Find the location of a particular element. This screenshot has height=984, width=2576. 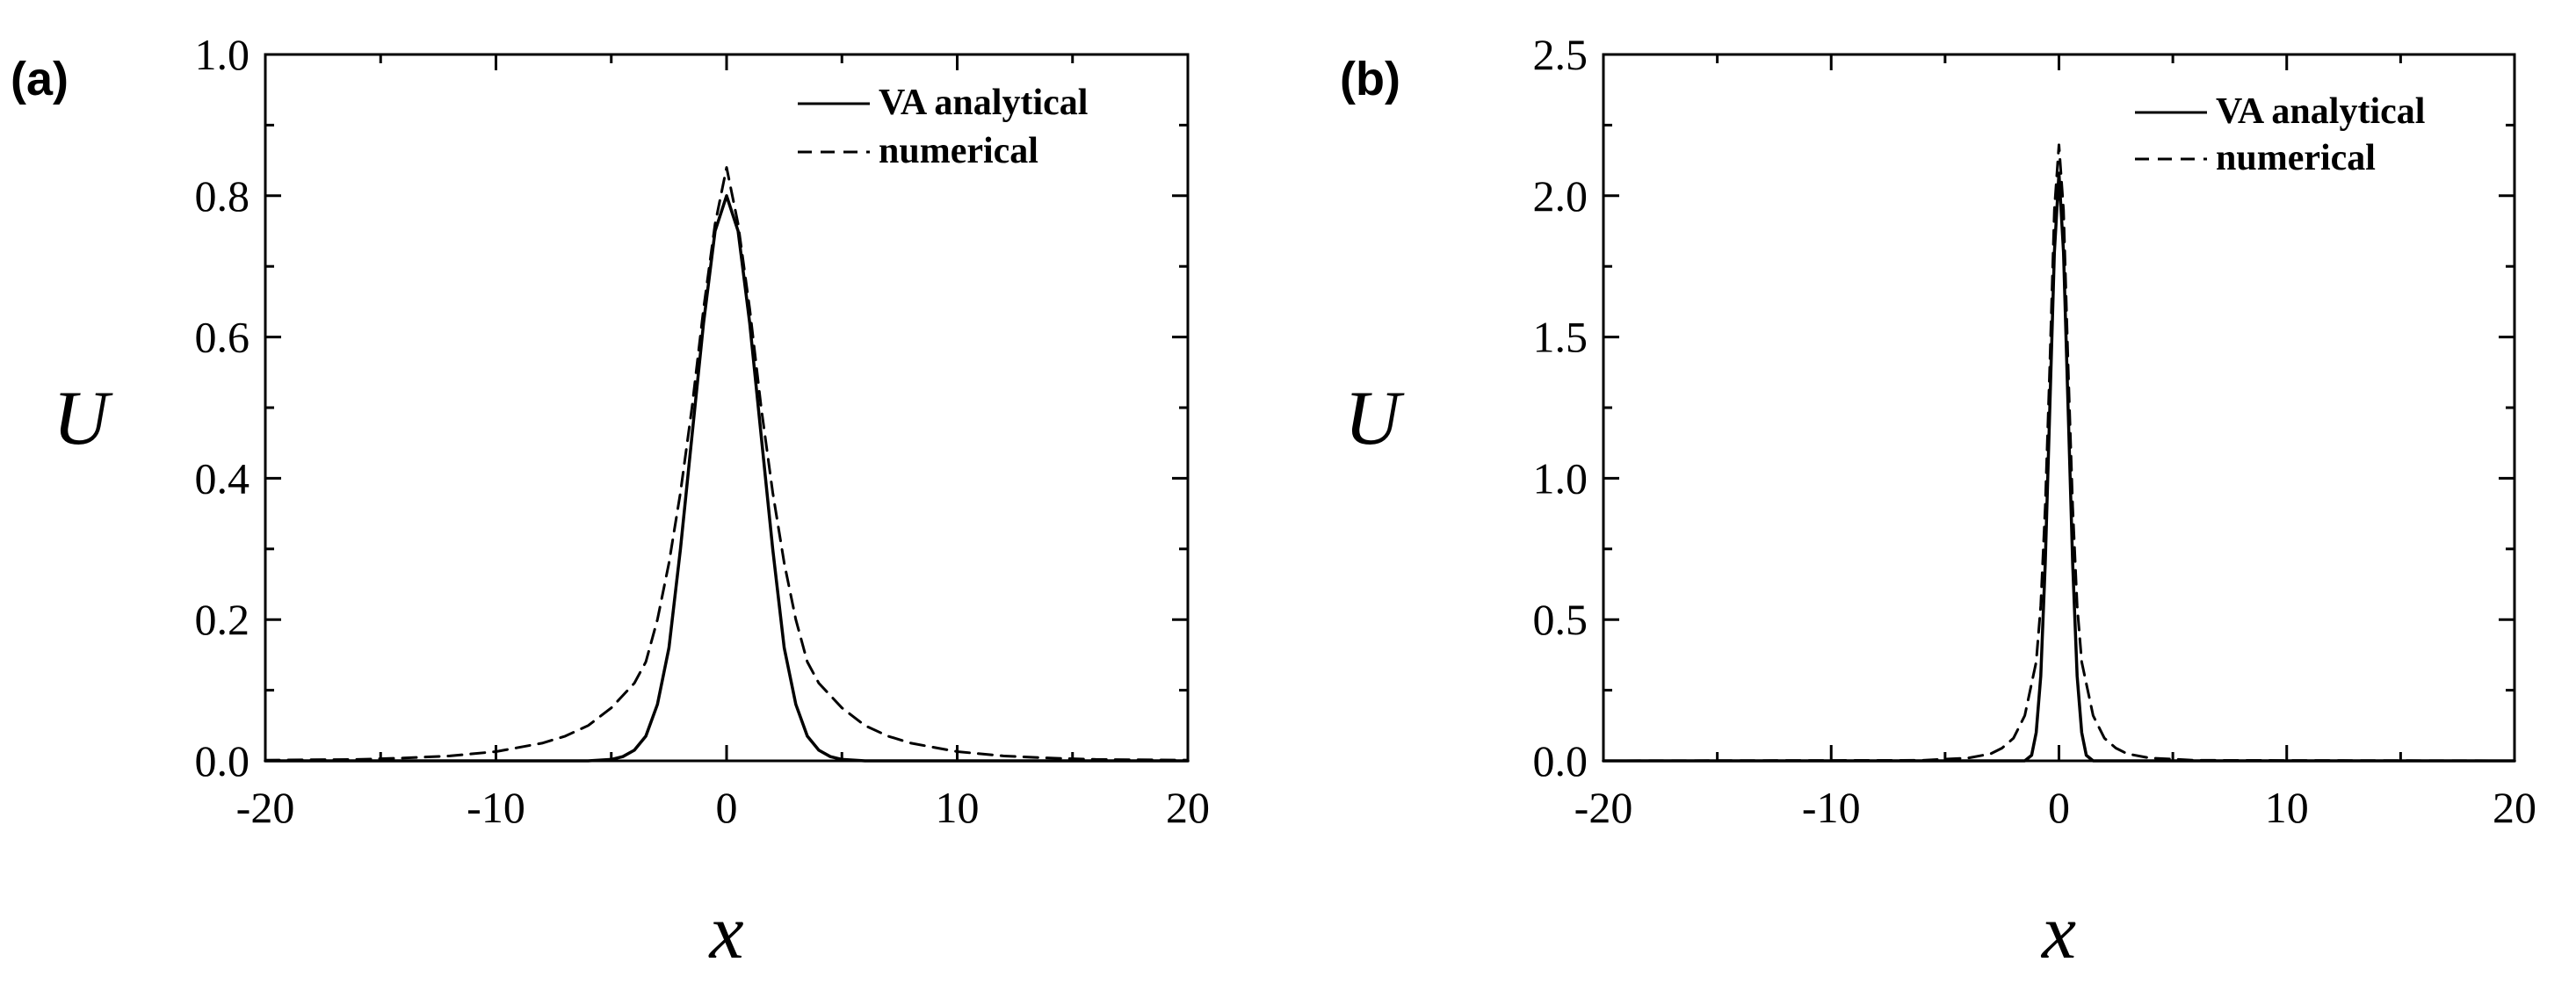

y-tick-label: 0.8 is located at coordinates (222, 196).